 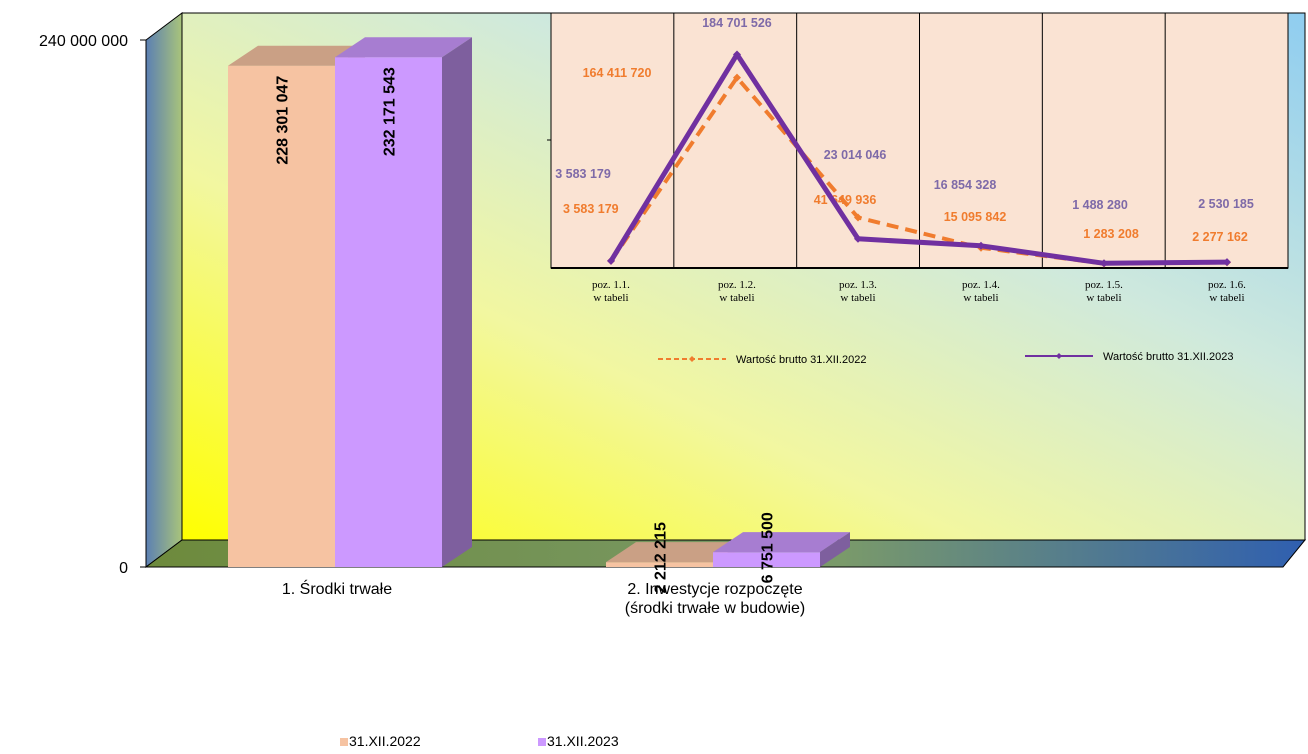 I want to click on inset-category-label: poz. 1.5., so click(x=1104, y=285).